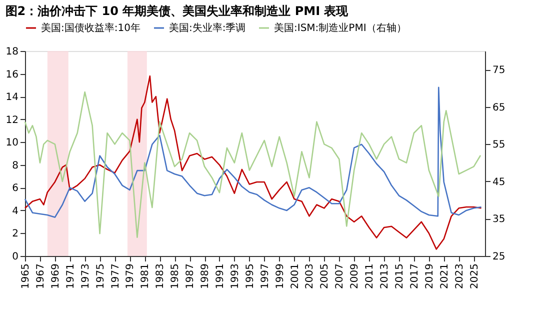  Describe the element at coordinates (90, 28) in the screenshot. I see `legend-label: 美国:国债收益率:10年` at that location.